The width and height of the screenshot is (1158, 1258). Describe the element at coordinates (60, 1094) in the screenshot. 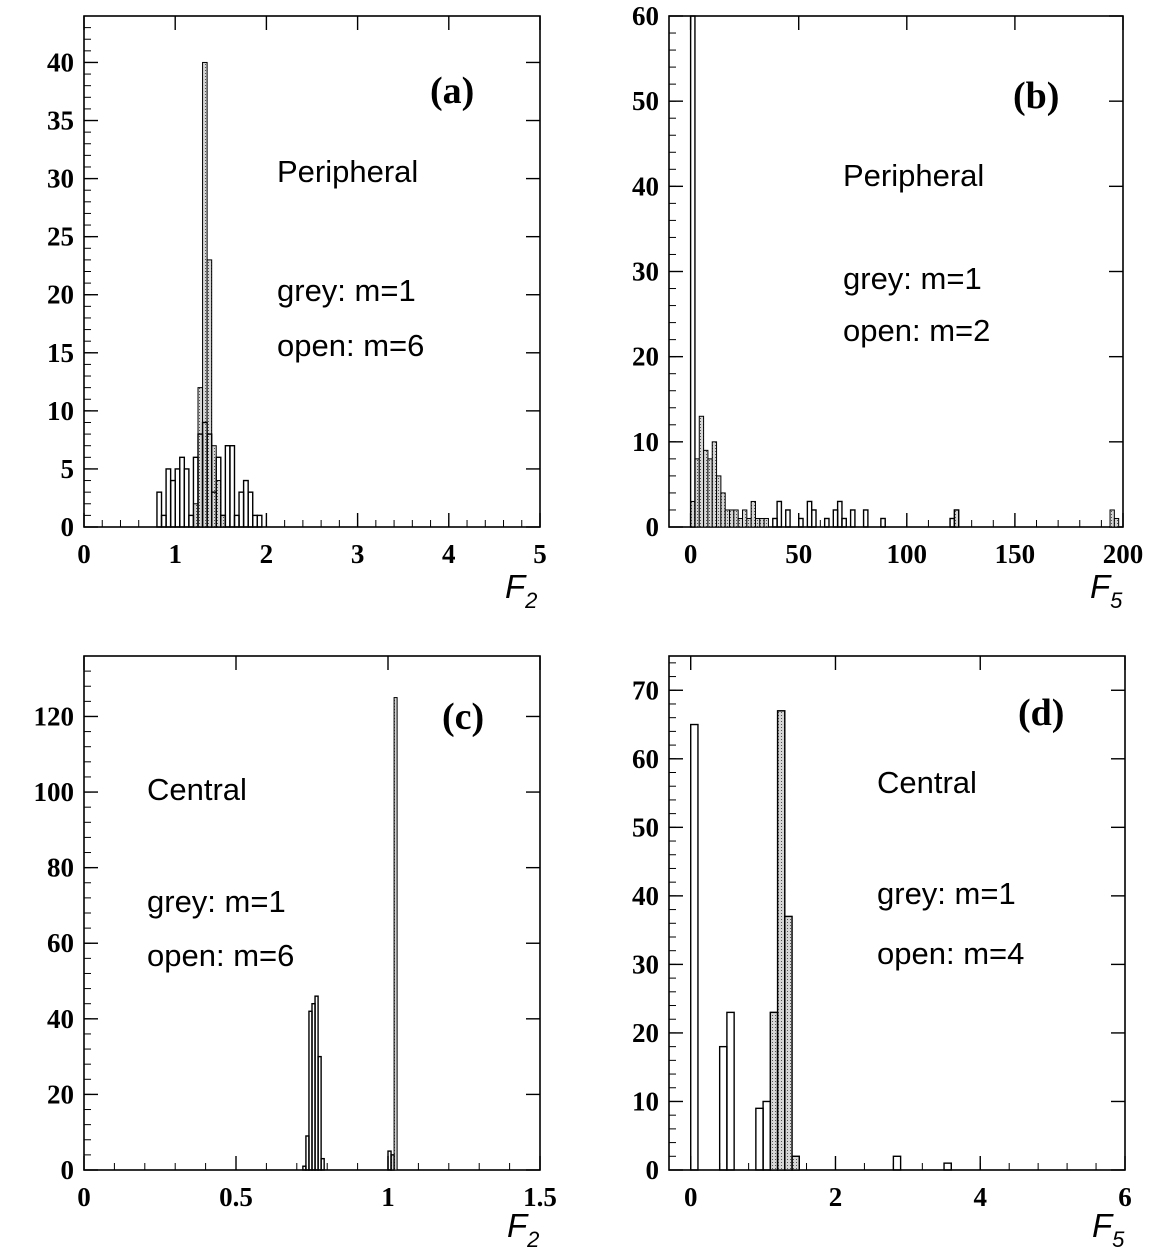

I see `panel-c-y-tick-label: 20` at that location.